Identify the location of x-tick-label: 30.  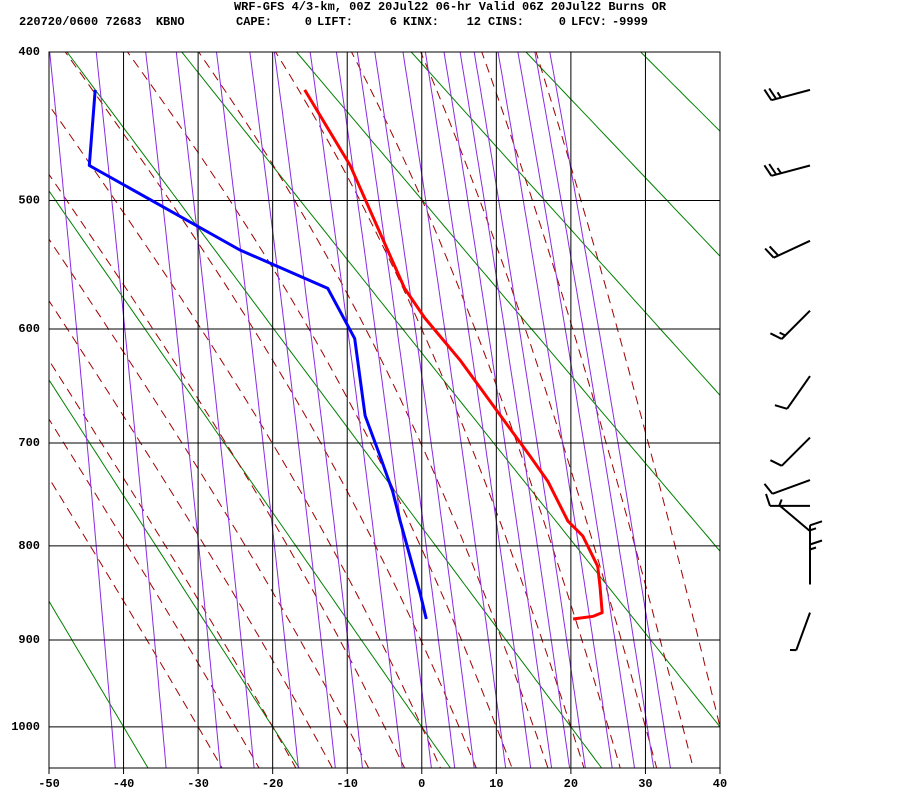
(645, 784).